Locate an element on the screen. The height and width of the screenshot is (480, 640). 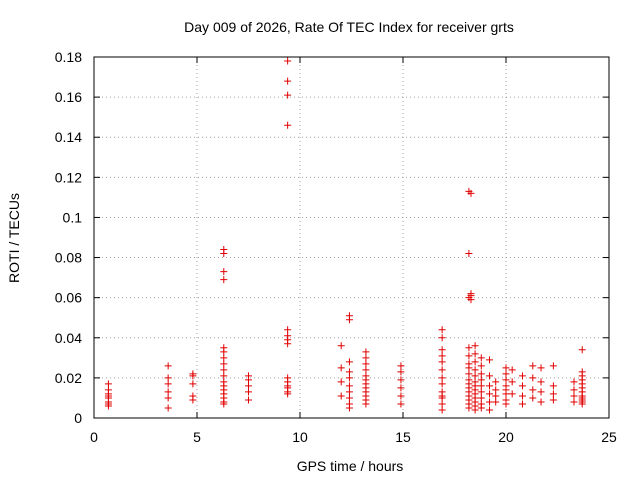
y-tick-label: 0.14 is located at coordinates (68, 137).